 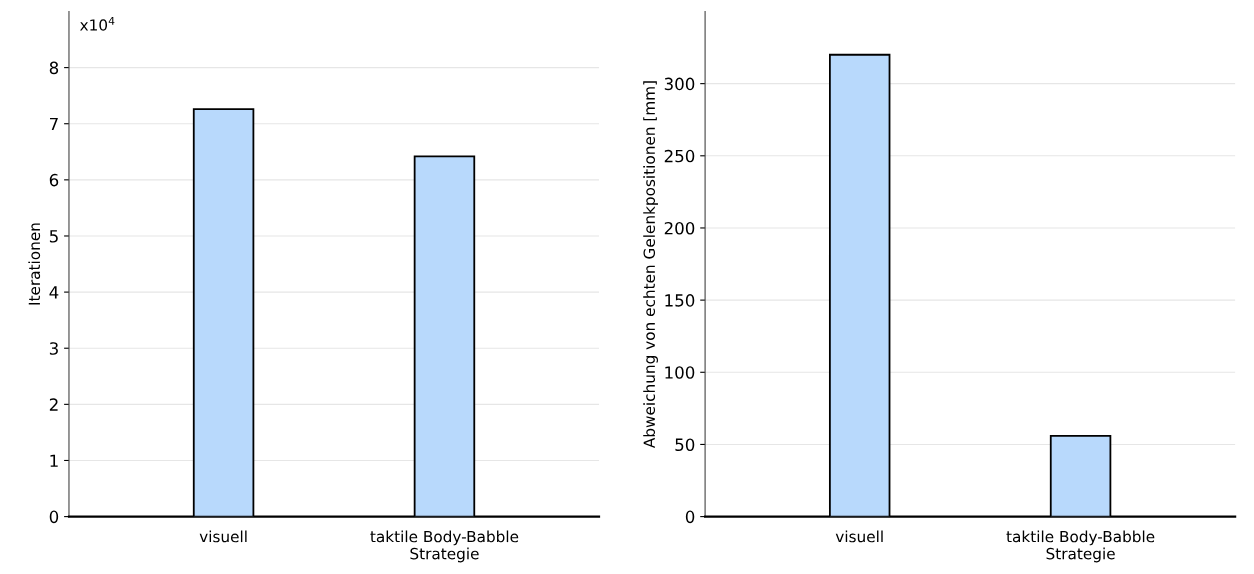 What do you see at coordinates (54, 124) in the screenshot?
I see `y-tick-label: 7` at bounding box center [54, 124].